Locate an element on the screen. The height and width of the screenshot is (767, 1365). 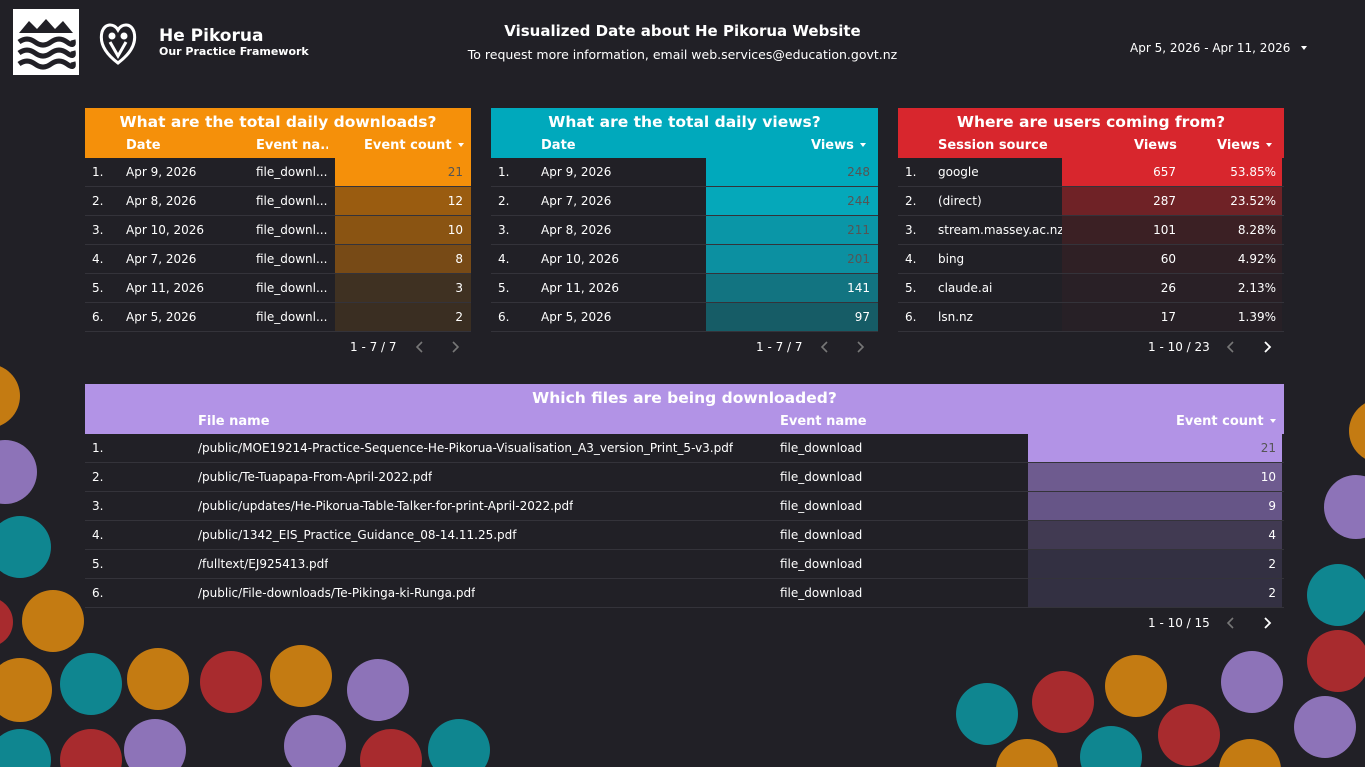
table-row: 4. Apr 7, 2026 file_downl... 8 is located at coordinates (278, 259).